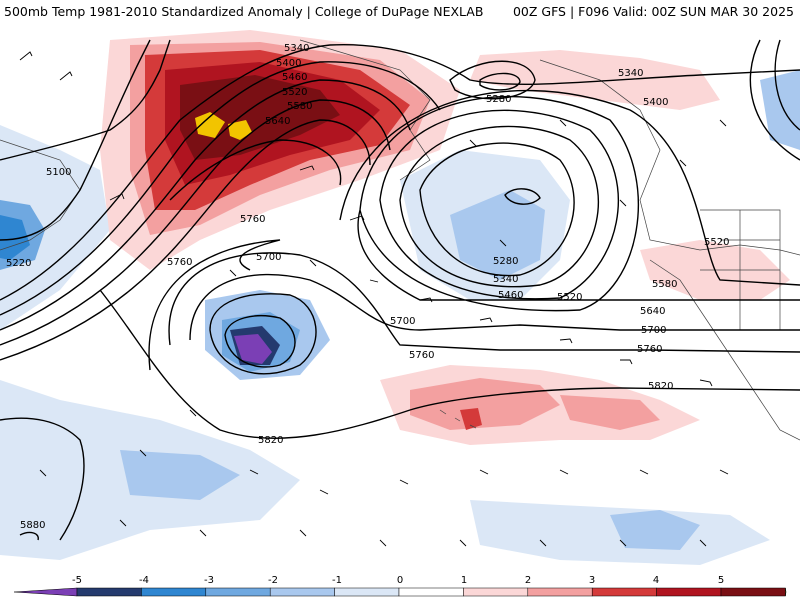 The image size is (800, 604). Describe the element at coordinates (18, 263) in the screenshot. I see `contour-label: 5220` at that location.